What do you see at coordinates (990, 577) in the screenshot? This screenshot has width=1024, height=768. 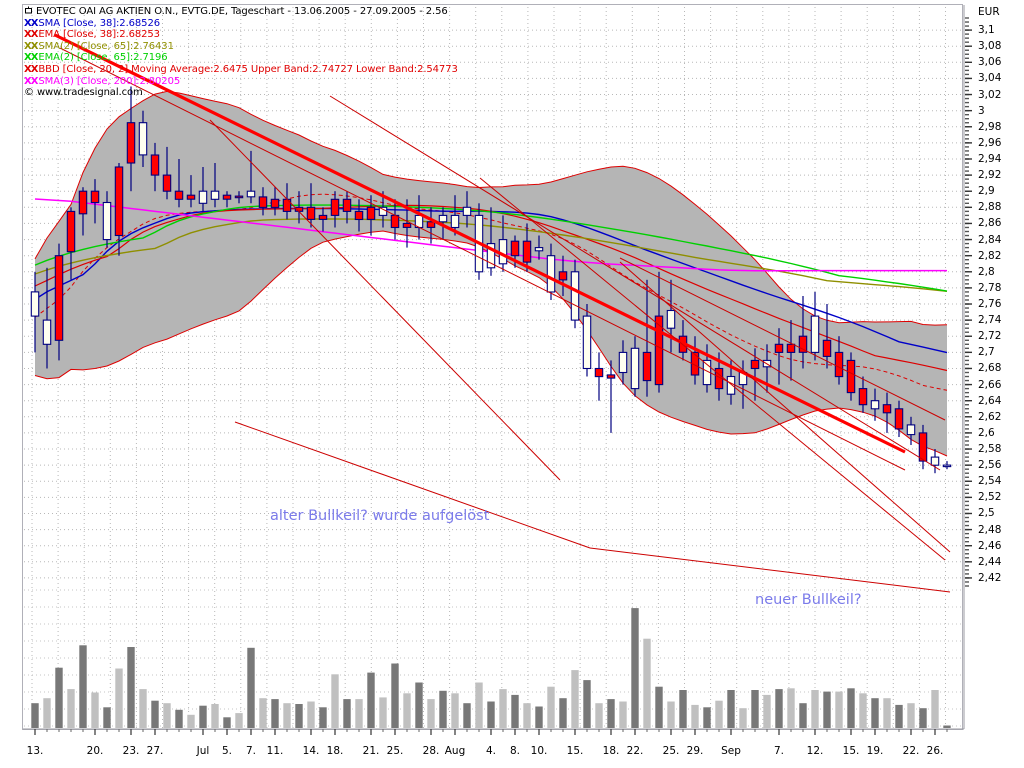 I see `y-axis-tick-label: 2,42` at bounding box center [990, 577].